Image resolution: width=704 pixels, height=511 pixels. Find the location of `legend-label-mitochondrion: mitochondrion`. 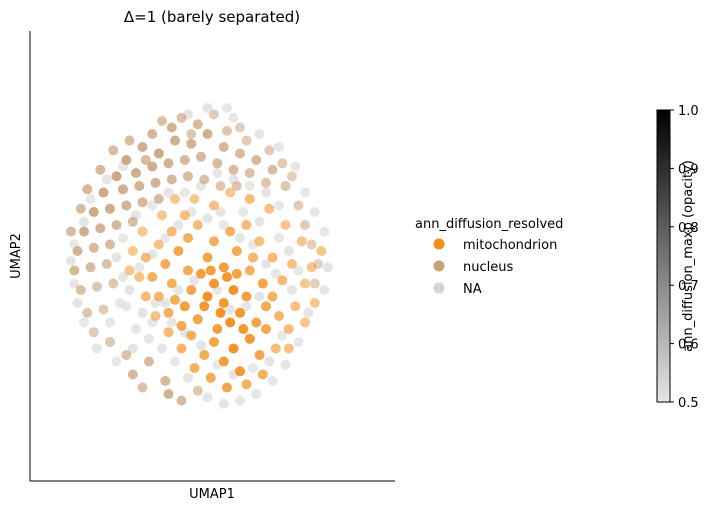

legend-label-mitochondrion: mitochondrion is located at coordinates (510, 245).